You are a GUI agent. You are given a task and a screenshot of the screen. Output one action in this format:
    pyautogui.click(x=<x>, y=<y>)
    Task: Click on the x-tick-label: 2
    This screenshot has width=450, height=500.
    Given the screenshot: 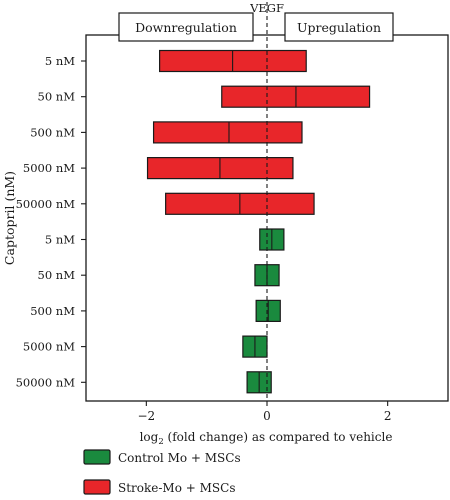 What is the action you would take?
    pyautogui.click(x=388, y=416)
    